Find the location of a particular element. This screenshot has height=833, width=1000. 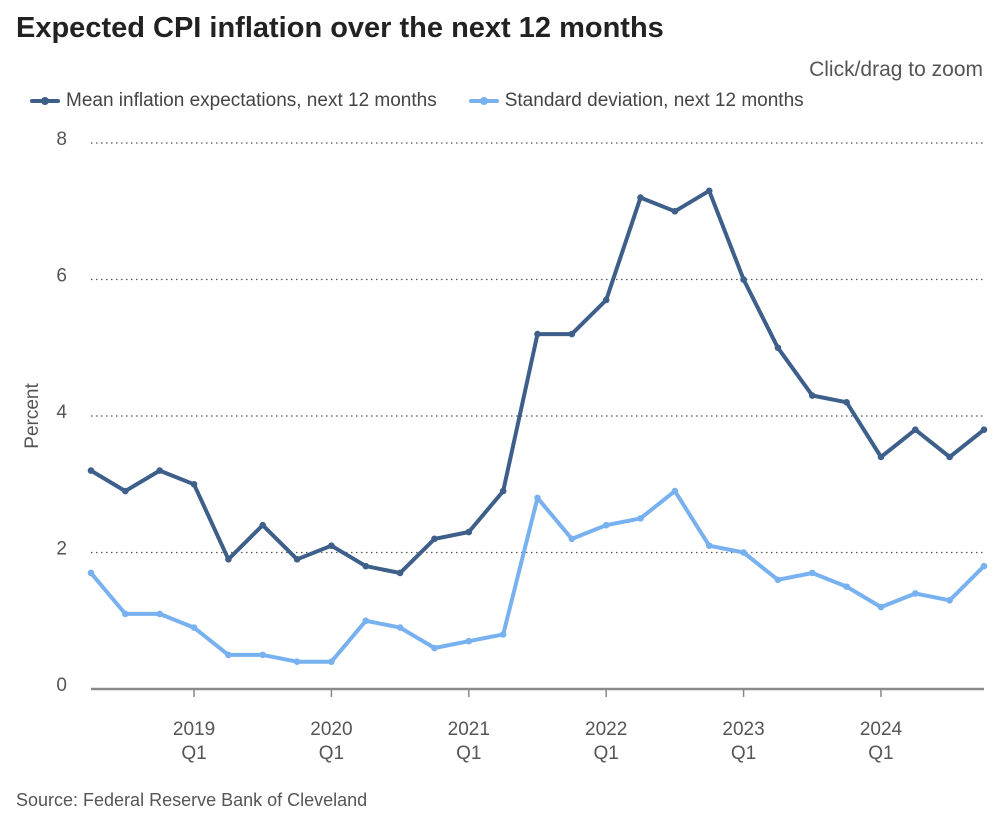

zoom-hint: Click/drag to zoom is located at coordinates (896, 69).